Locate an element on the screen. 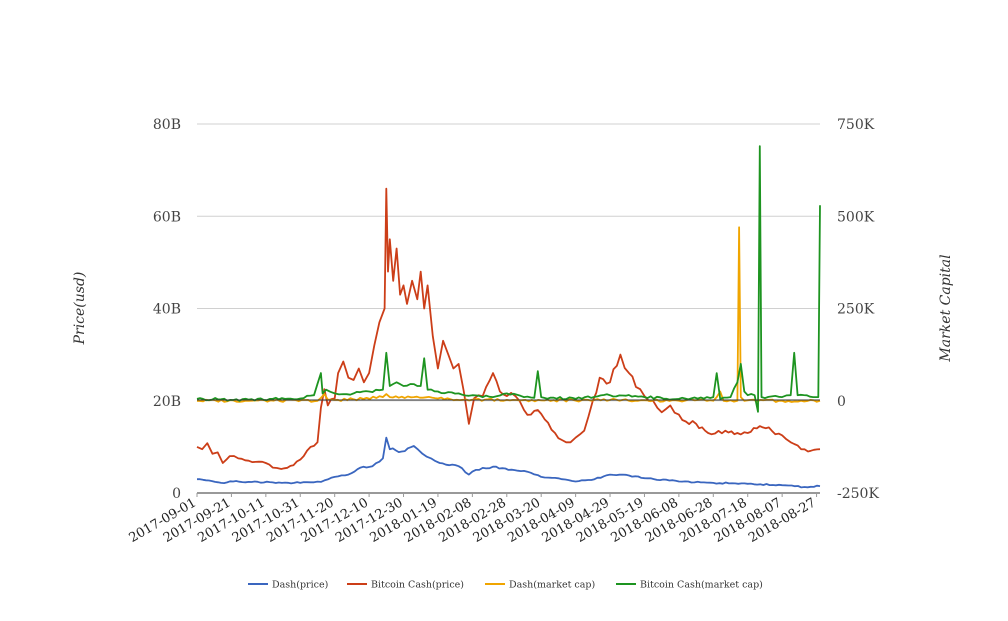  y-tick-label-right: -250K is located at coordinates (858, 494).